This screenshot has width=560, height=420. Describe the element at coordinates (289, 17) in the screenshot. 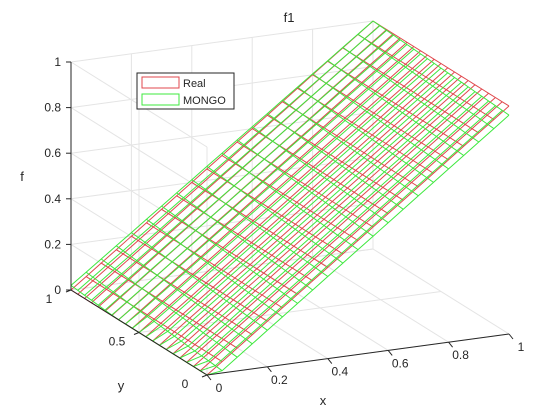

I see `chart-title: f1` at that location.